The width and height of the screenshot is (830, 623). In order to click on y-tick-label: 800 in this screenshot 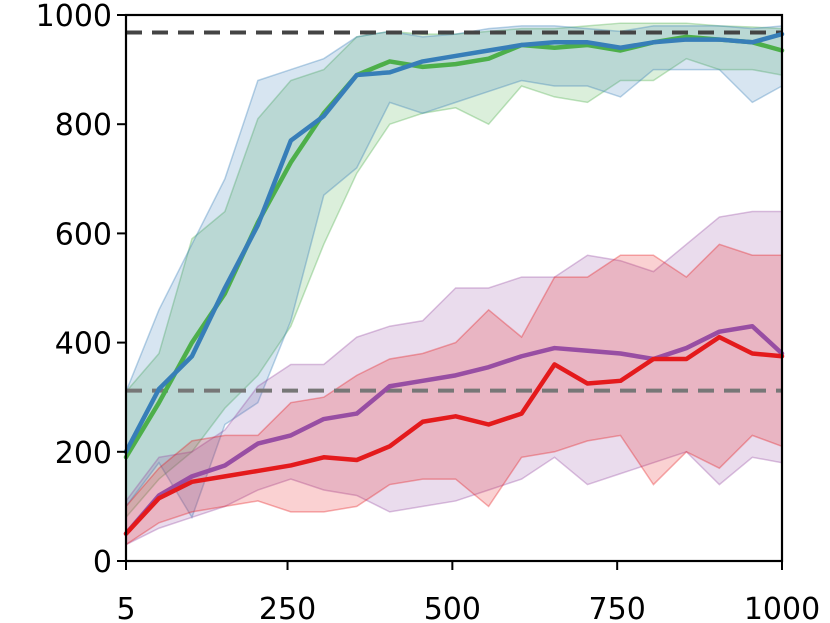, I will do `click(83, 125)`.